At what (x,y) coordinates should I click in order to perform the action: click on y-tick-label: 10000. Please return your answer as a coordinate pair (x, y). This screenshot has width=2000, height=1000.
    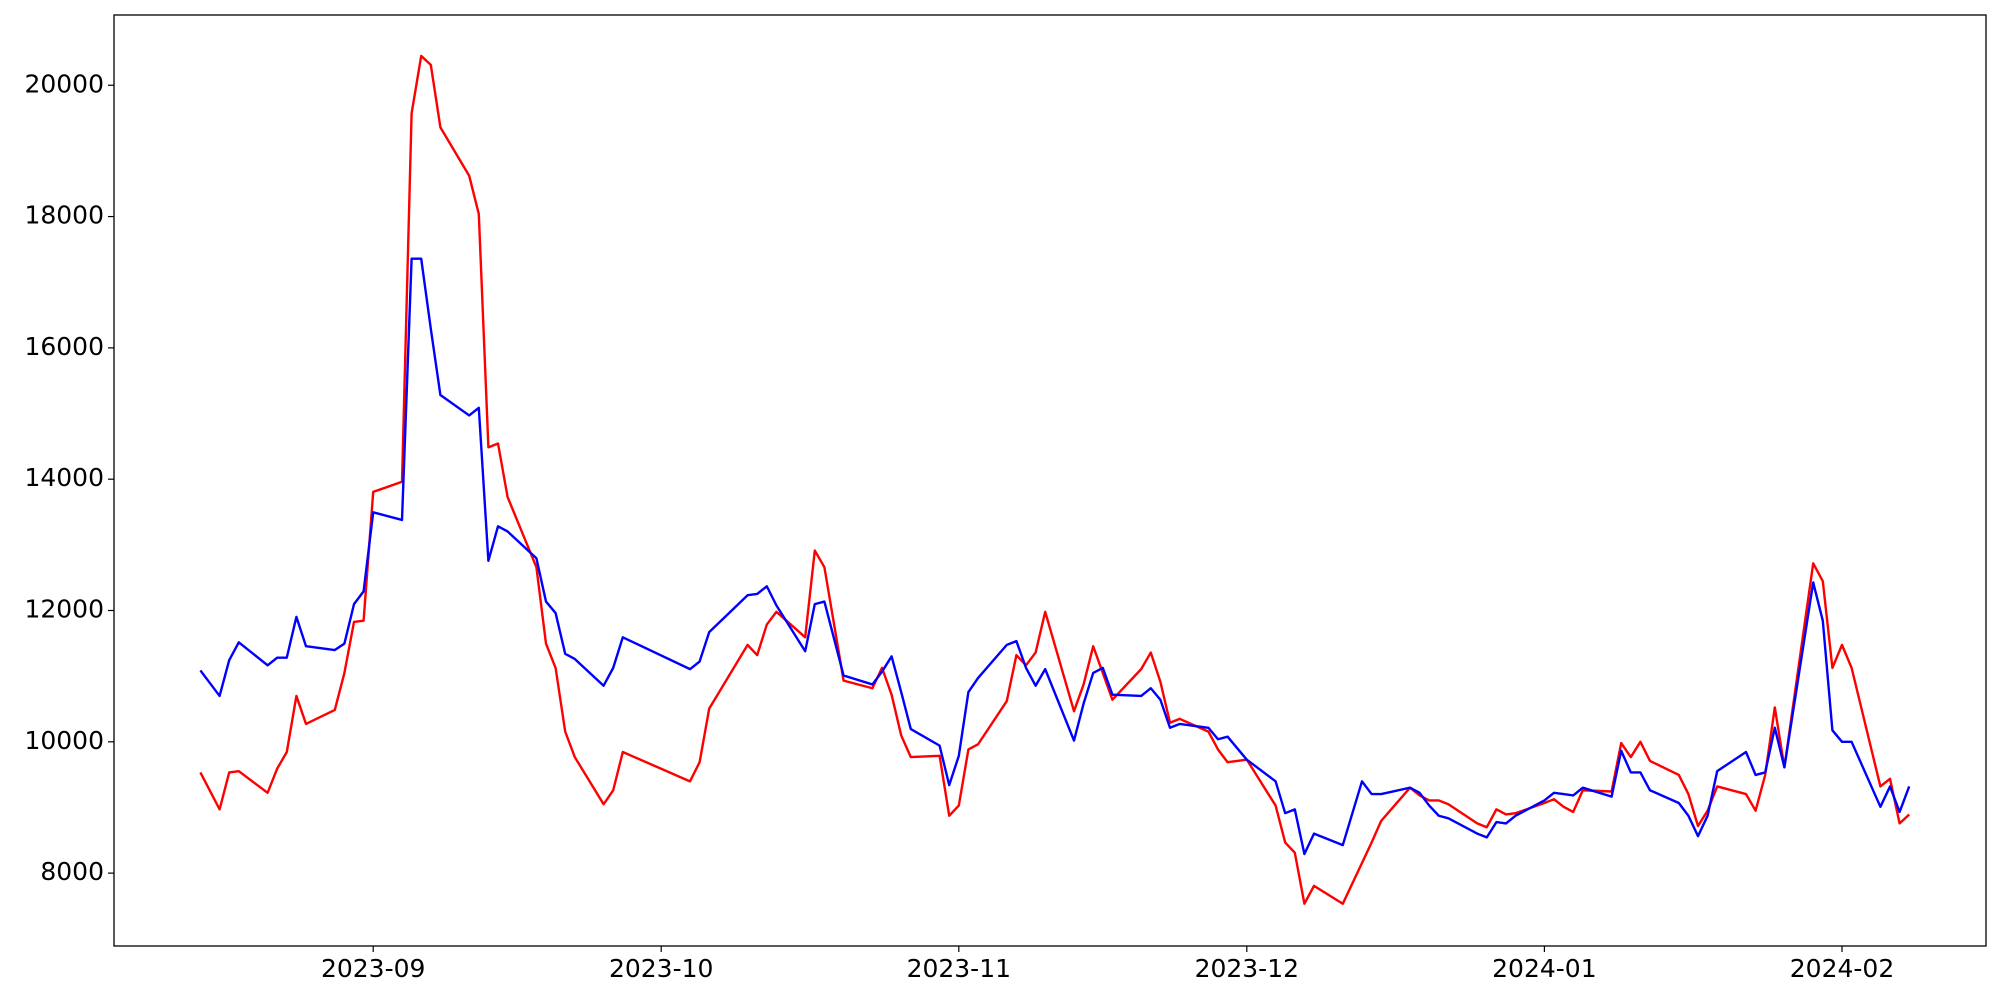
    Looking at the image, I should click on (64, 740).